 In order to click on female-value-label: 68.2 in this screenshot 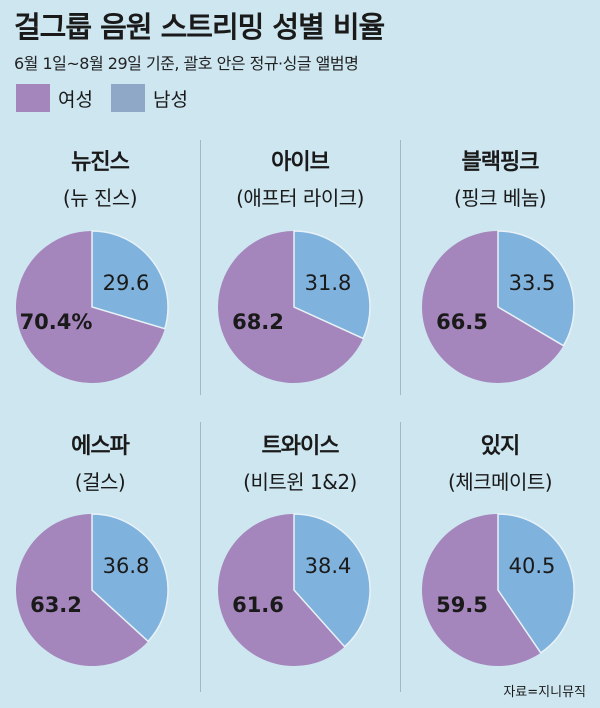, I will do `click(258, 322)`.